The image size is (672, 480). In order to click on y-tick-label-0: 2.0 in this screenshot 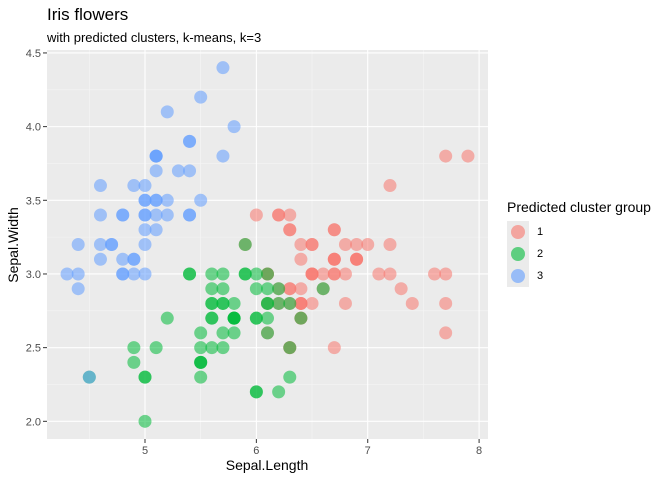, I will do `click(33, 422)`.